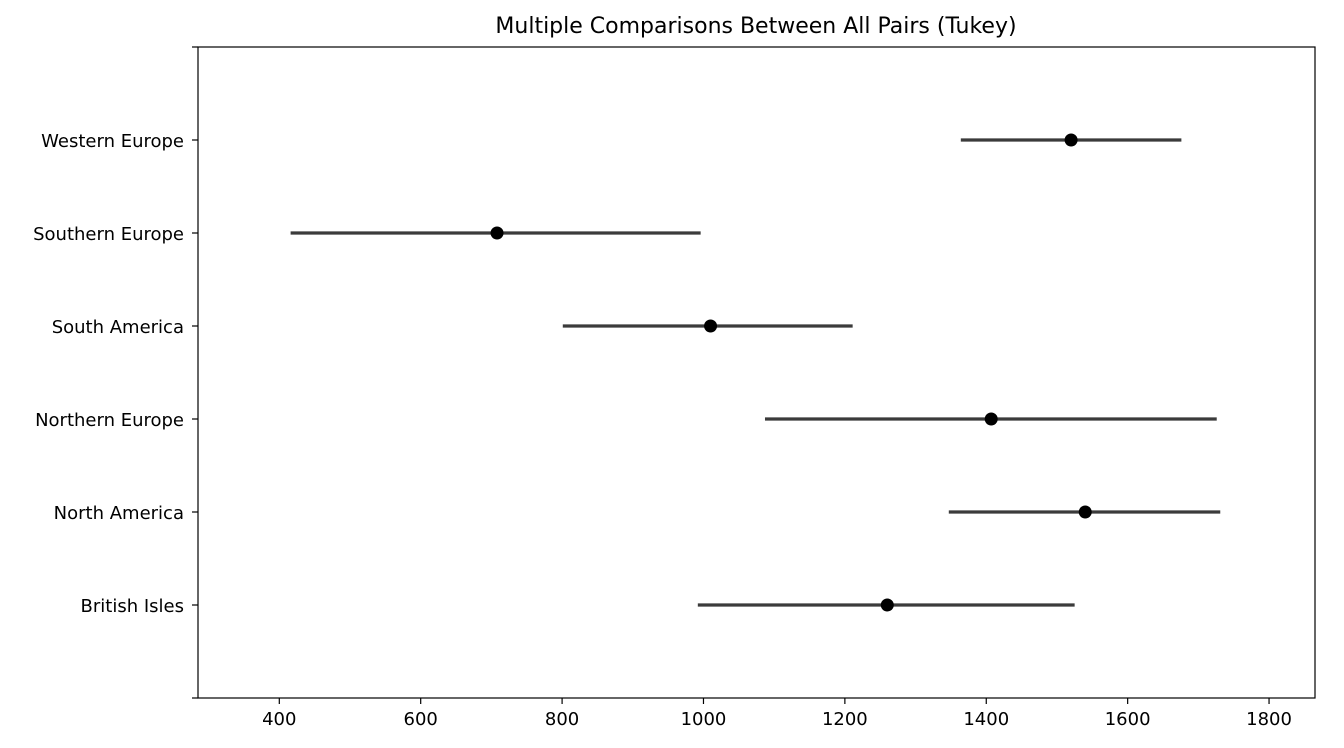 The width and height of the screenshot is (1344, 748). Describe the element at coordinates (704, 719) in the screenshot. I see `x-tick-label: 1000` at that location.